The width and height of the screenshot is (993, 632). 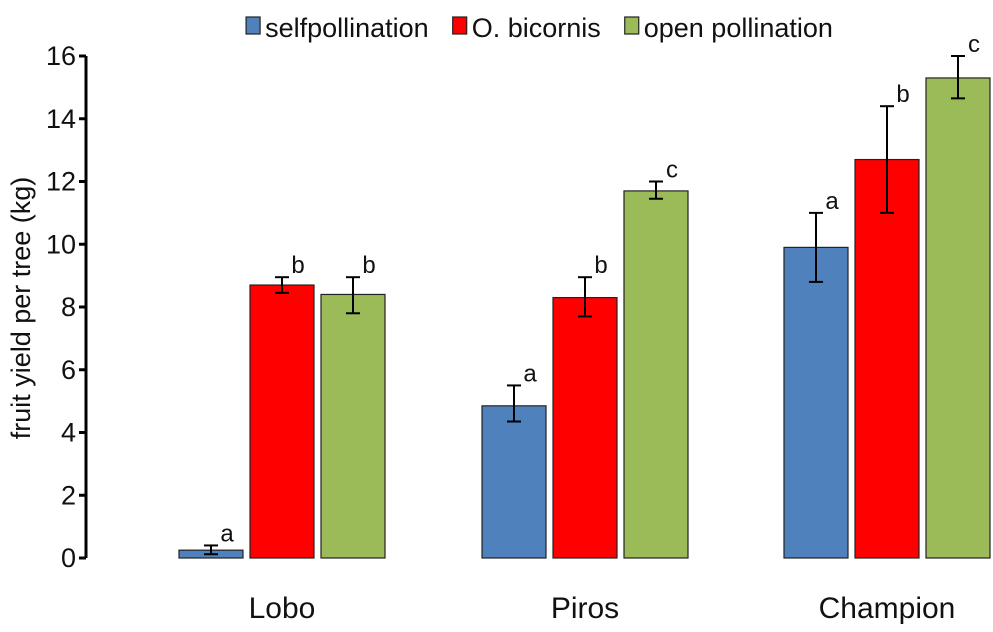 I want to click on x-axis-labels: Lobo Piros Champion, so click(x=602, y=608).